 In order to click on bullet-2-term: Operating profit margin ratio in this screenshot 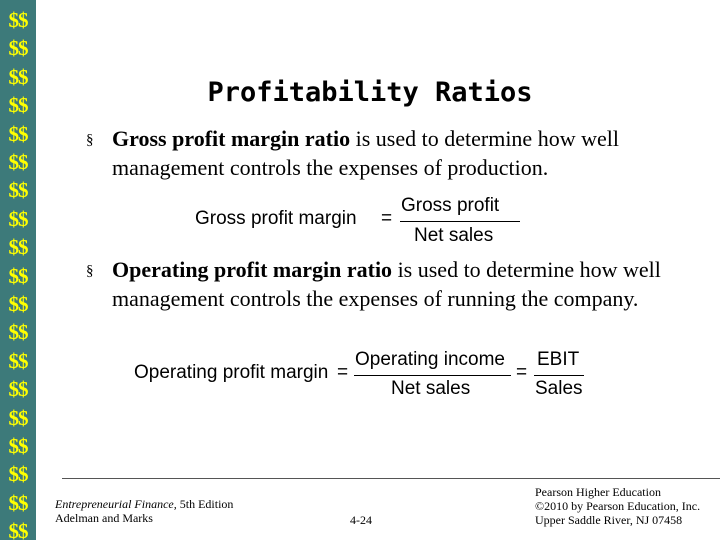, I will do `click(252, 269)`.